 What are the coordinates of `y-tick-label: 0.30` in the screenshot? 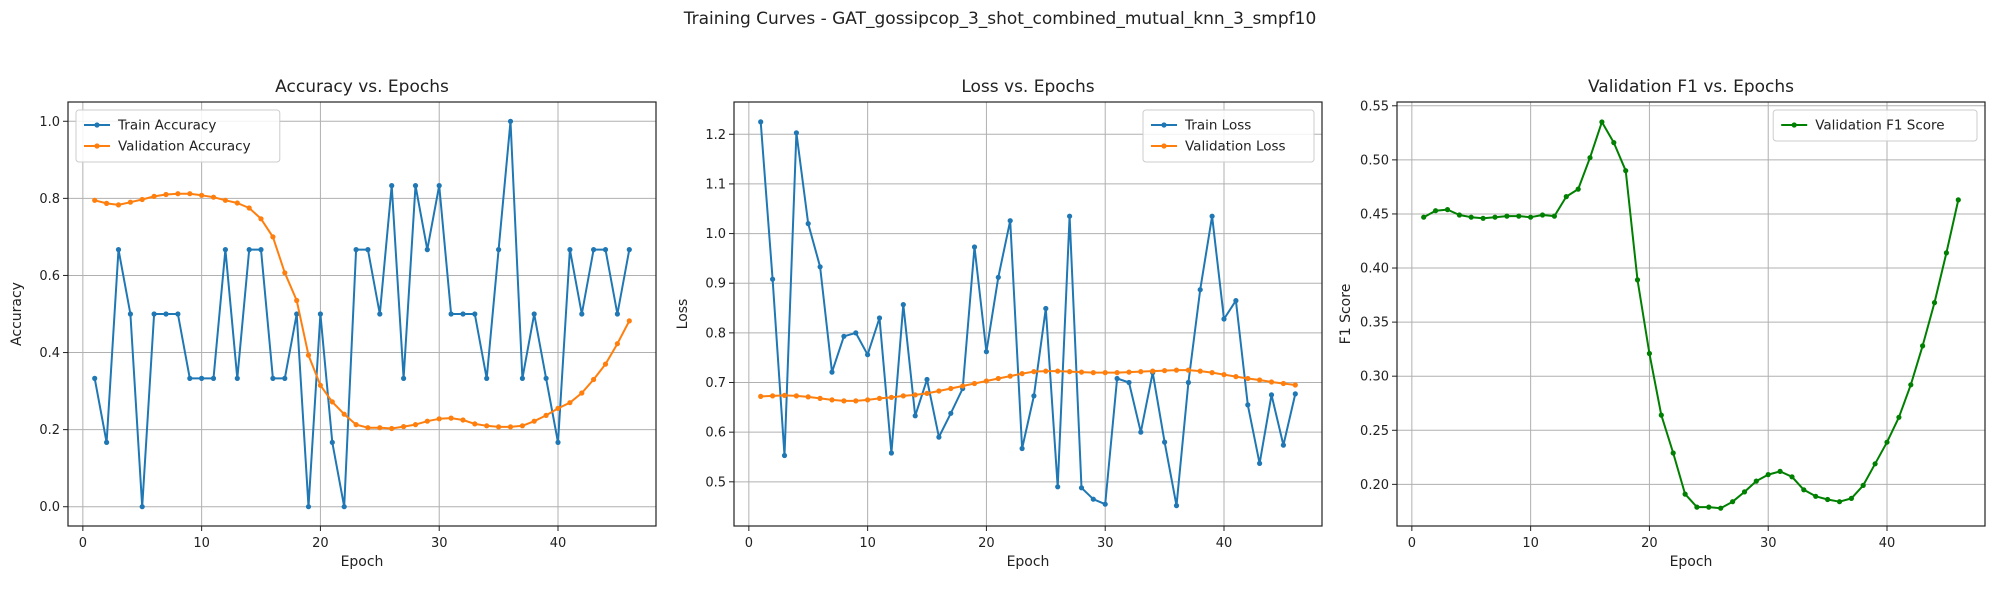 It's located at (1374, 377).